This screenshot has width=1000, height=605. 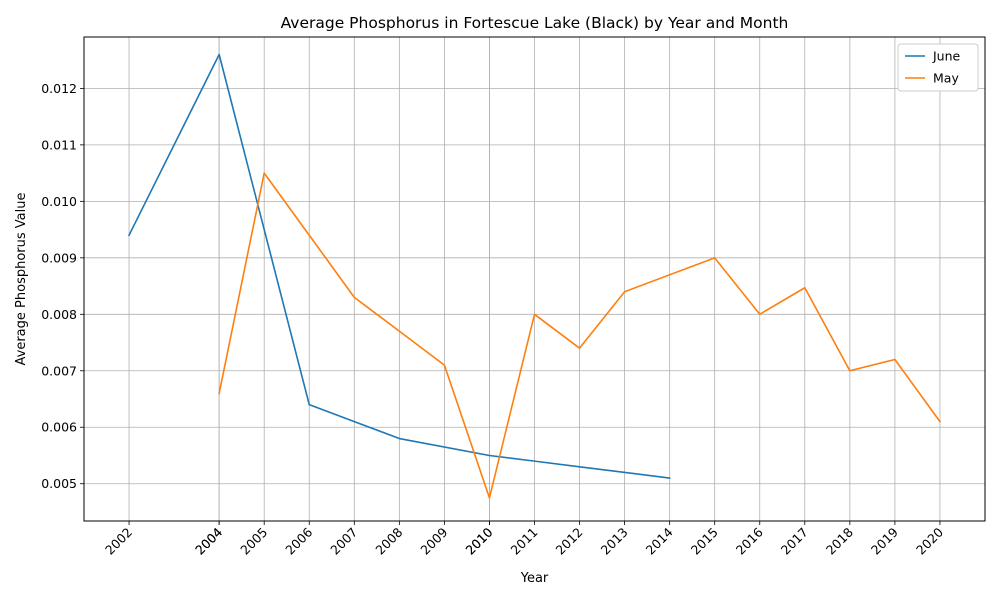 I want to click on y-tick-label: 0.008, so click(x=59, y=314).